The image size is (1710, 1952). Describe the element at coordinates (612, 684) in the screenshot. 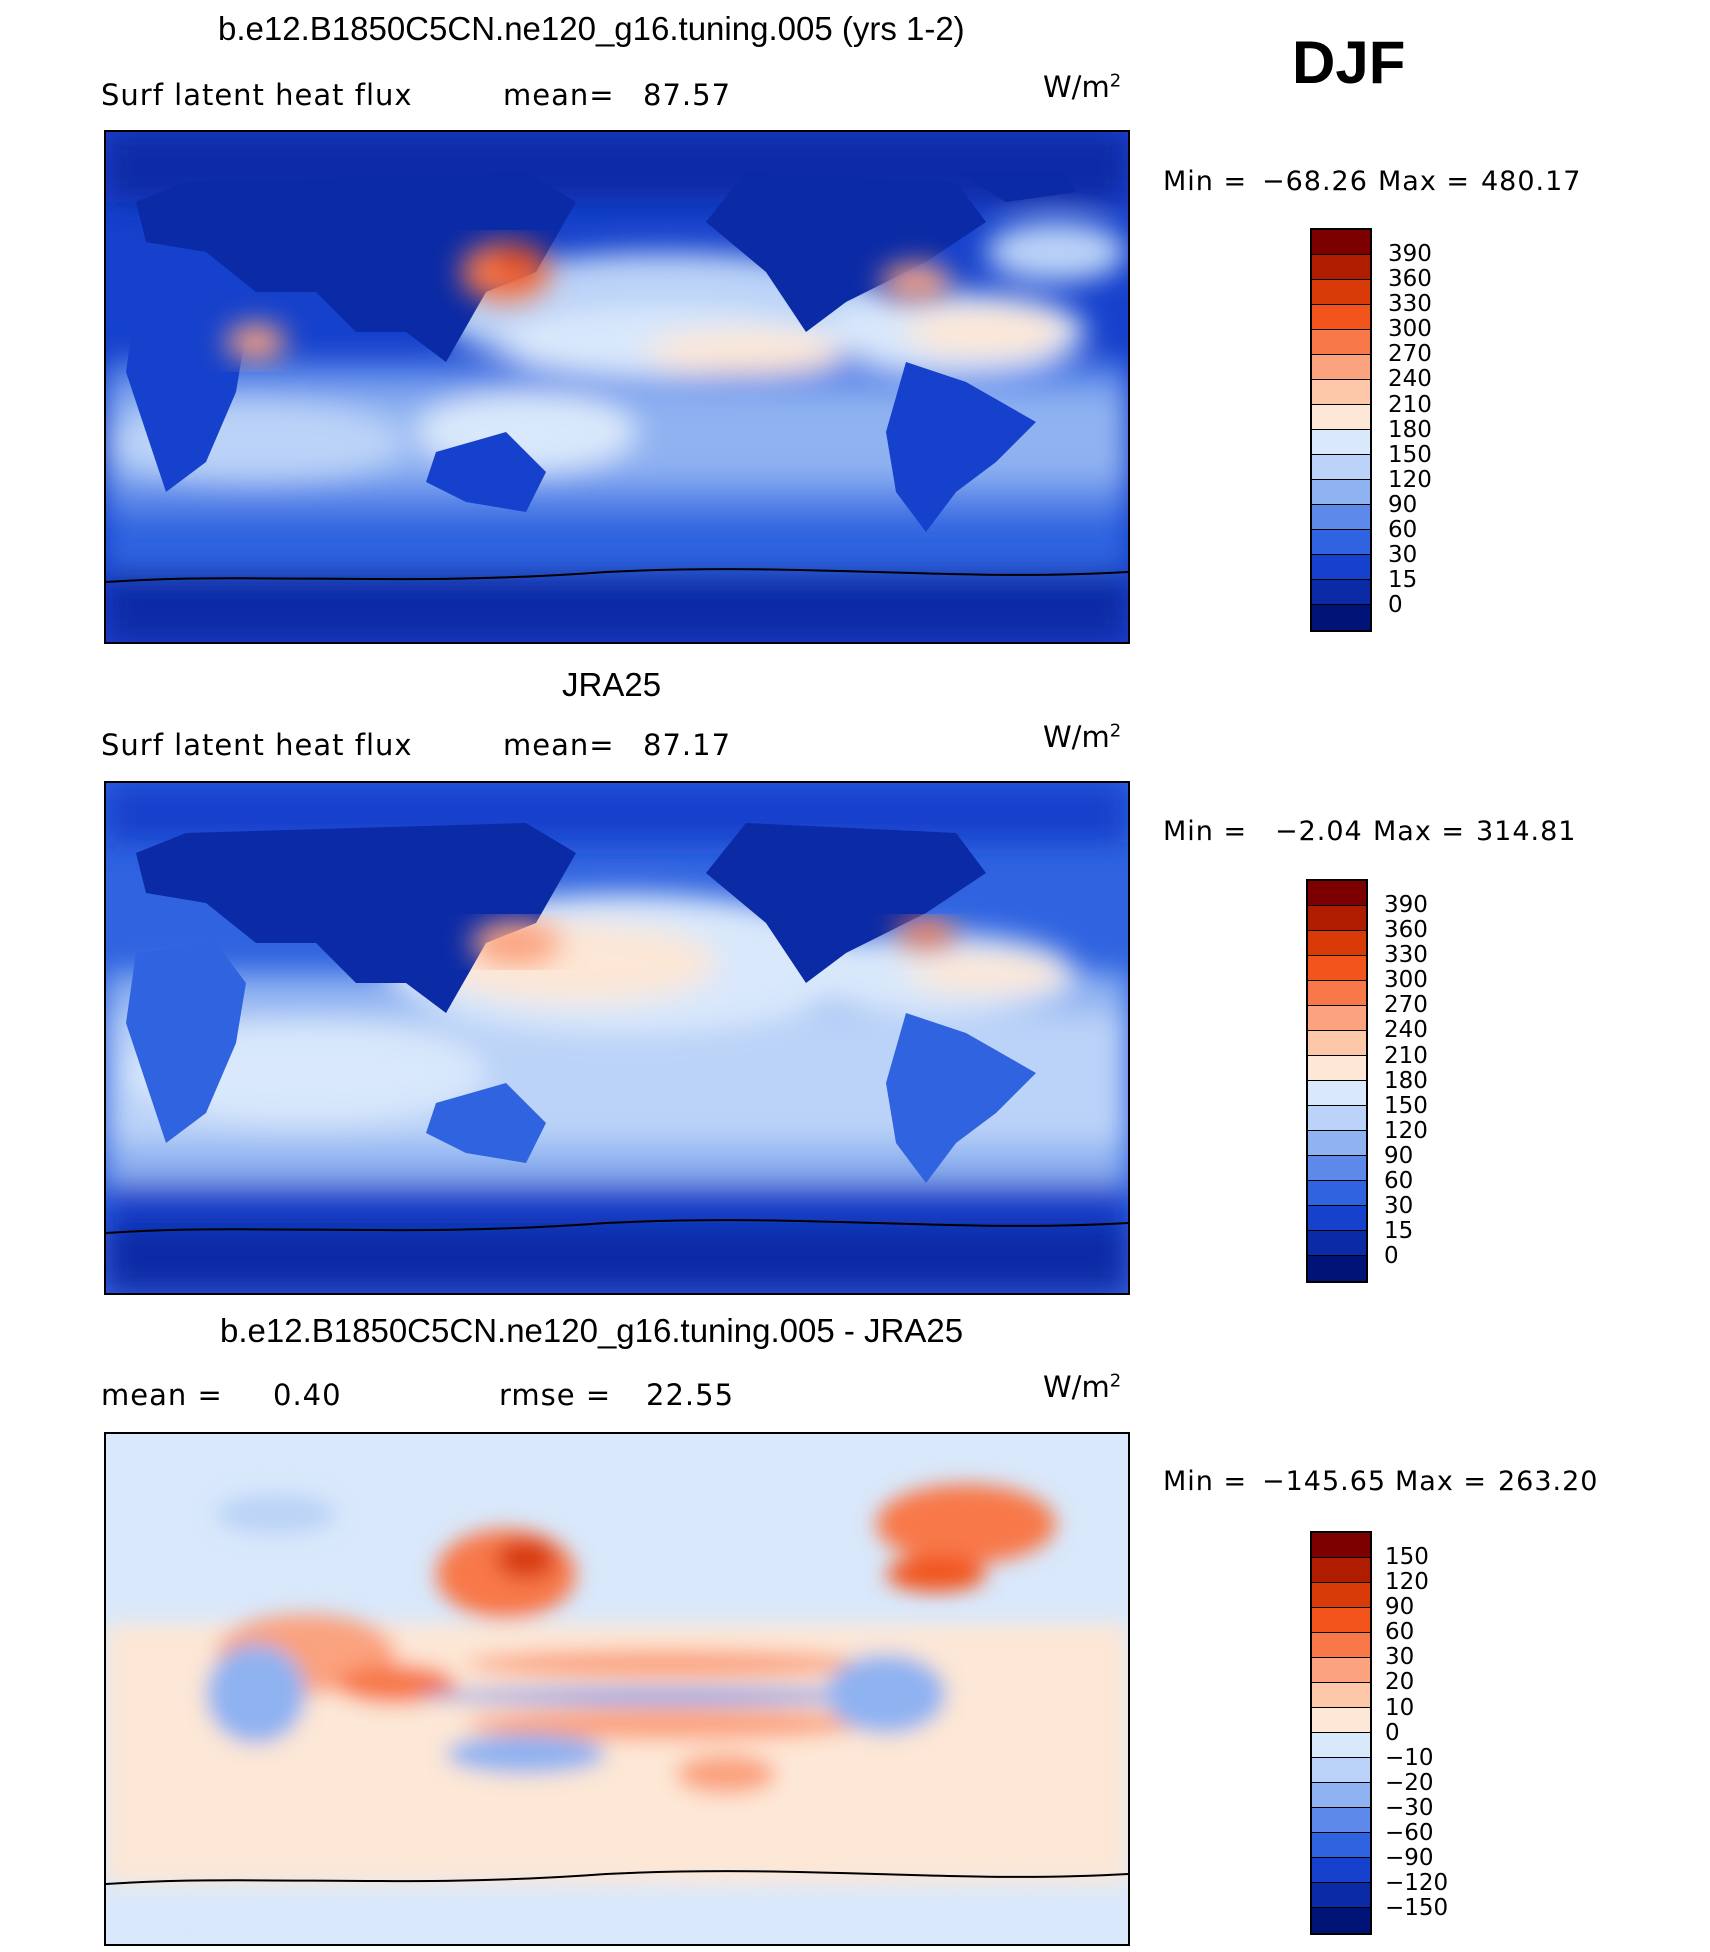

I see `panel-title-obs: JRA25` at that location.